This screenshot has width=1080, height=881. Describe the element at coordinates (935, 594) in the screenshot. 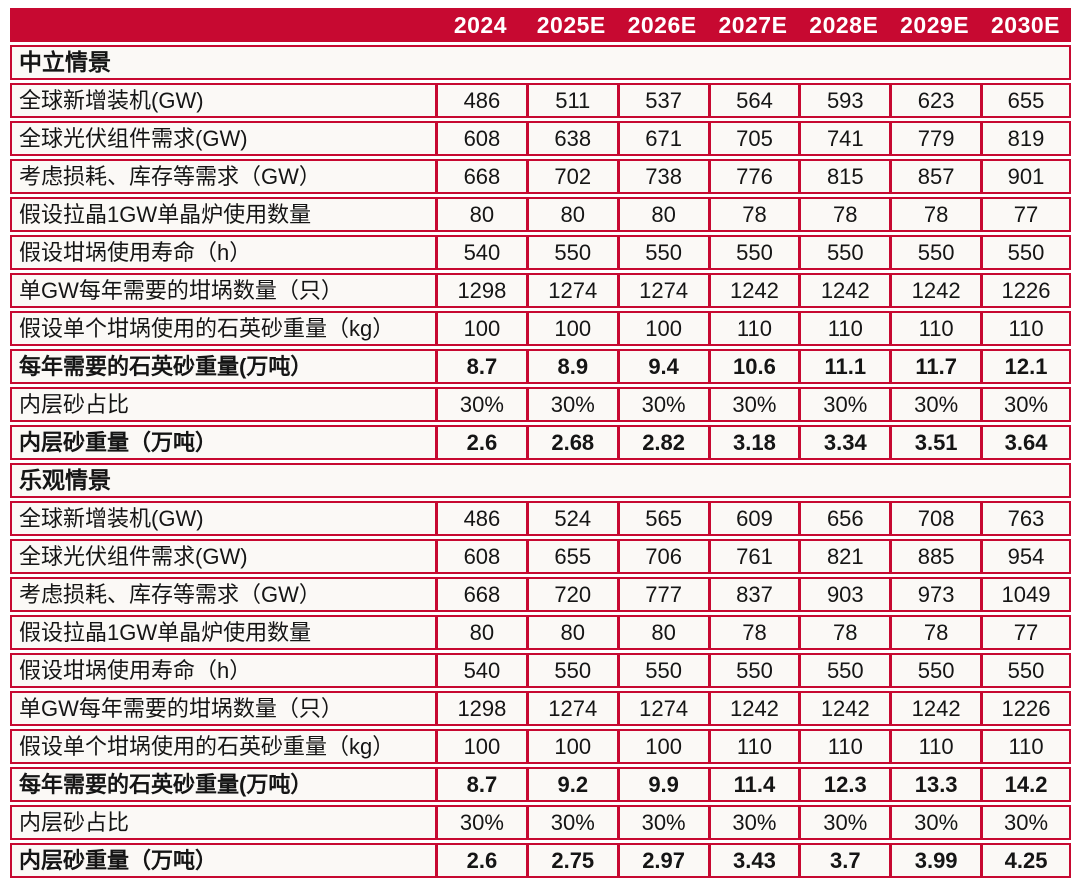

I see `value-cell: 973` at that location.